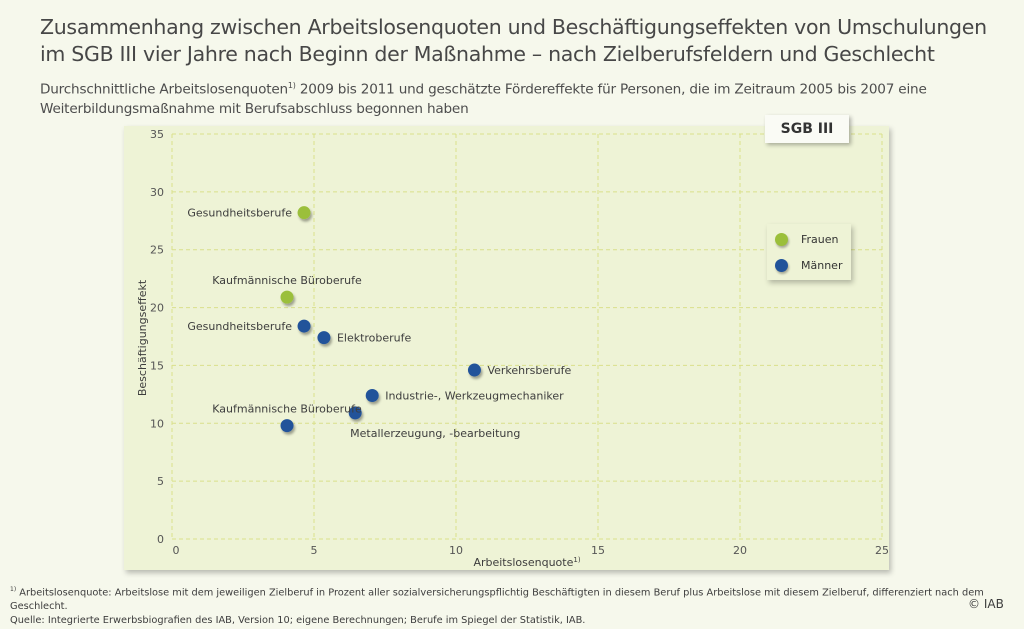 This screenshot has height=629, width=1024. Describe the element at coordinates (435, 433) in the screenshot. I see `data-label: Metallerzeugung, -bearbeitung` at that location.